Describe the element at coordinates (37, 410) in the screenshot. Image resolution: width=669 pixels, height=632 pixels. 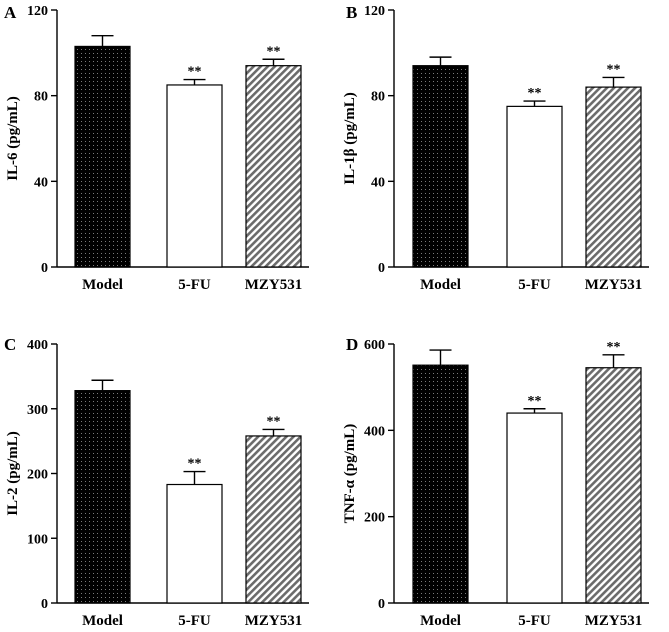
I see `y-tick-label: 300` at that location.